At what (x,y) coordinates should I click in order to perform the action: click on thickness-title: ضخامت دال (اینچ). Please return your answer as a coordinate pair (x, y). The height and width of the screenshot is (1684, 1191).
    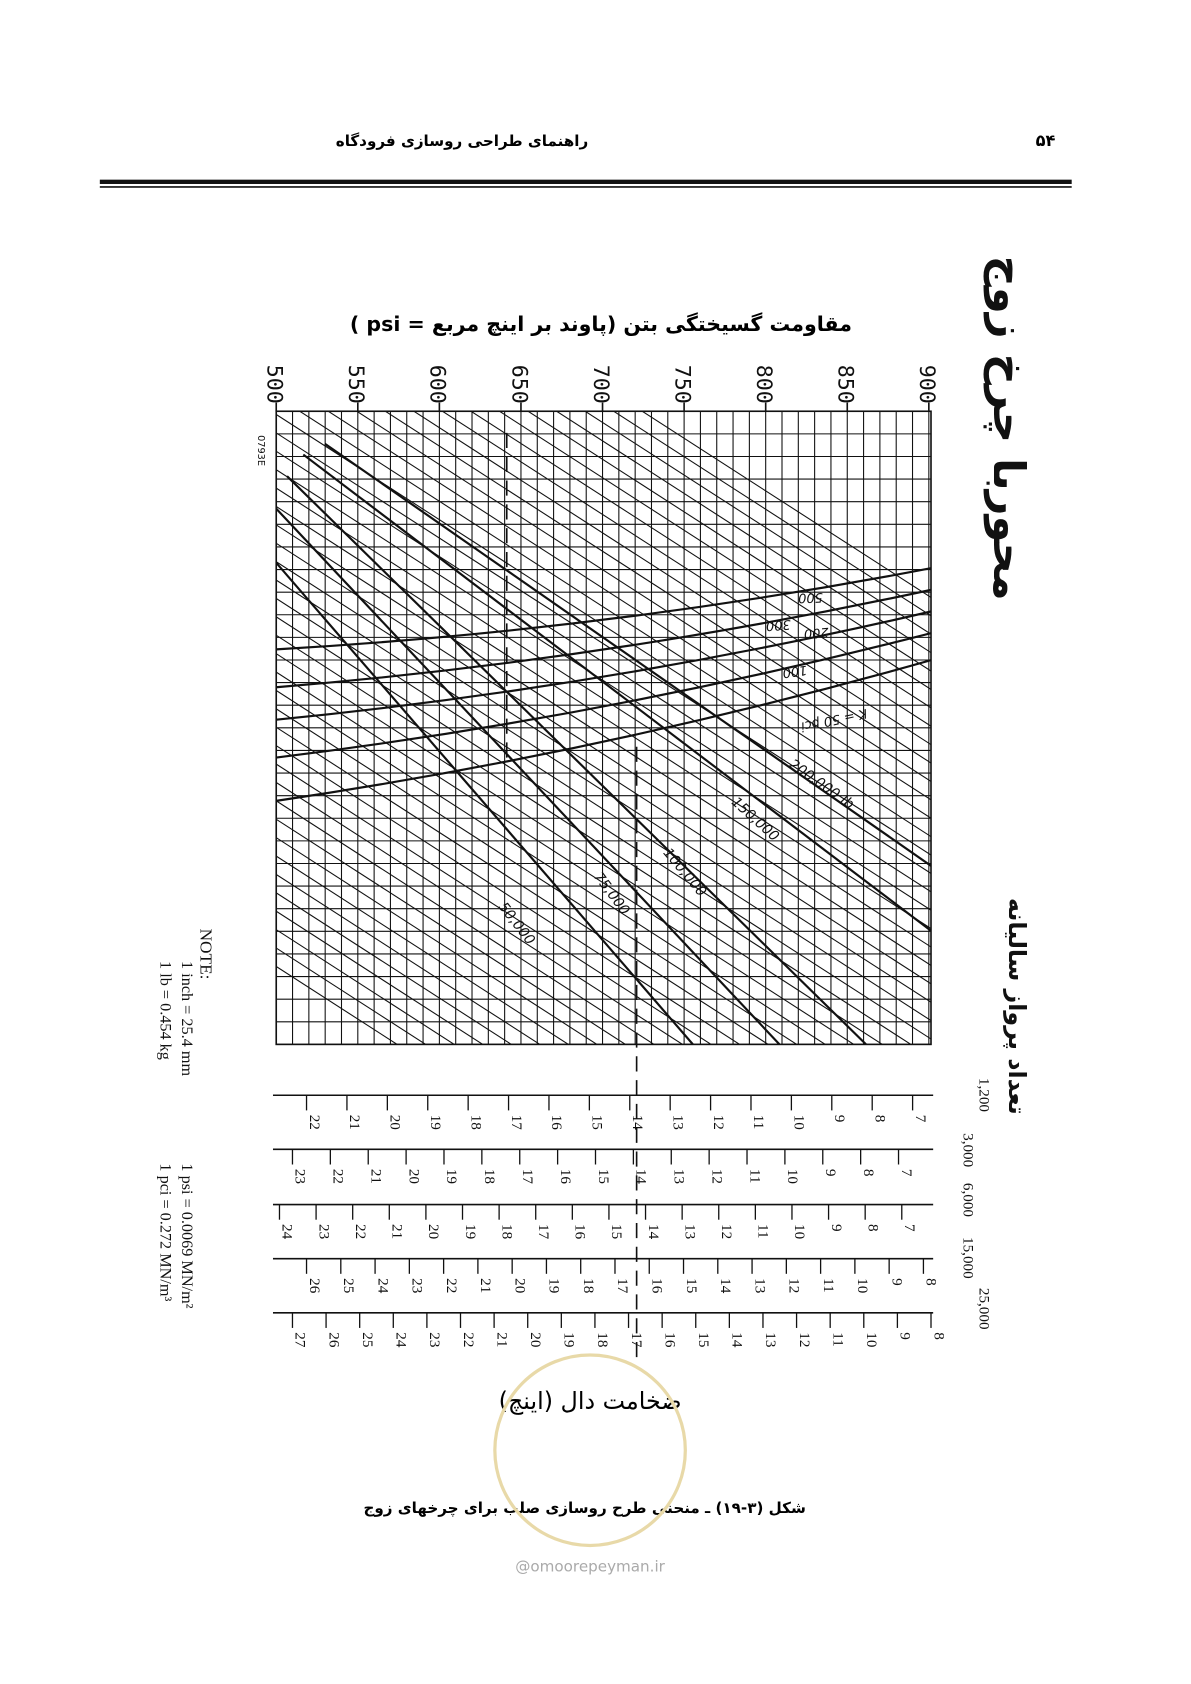
    Looking at the image, I should click on (590, 1401).